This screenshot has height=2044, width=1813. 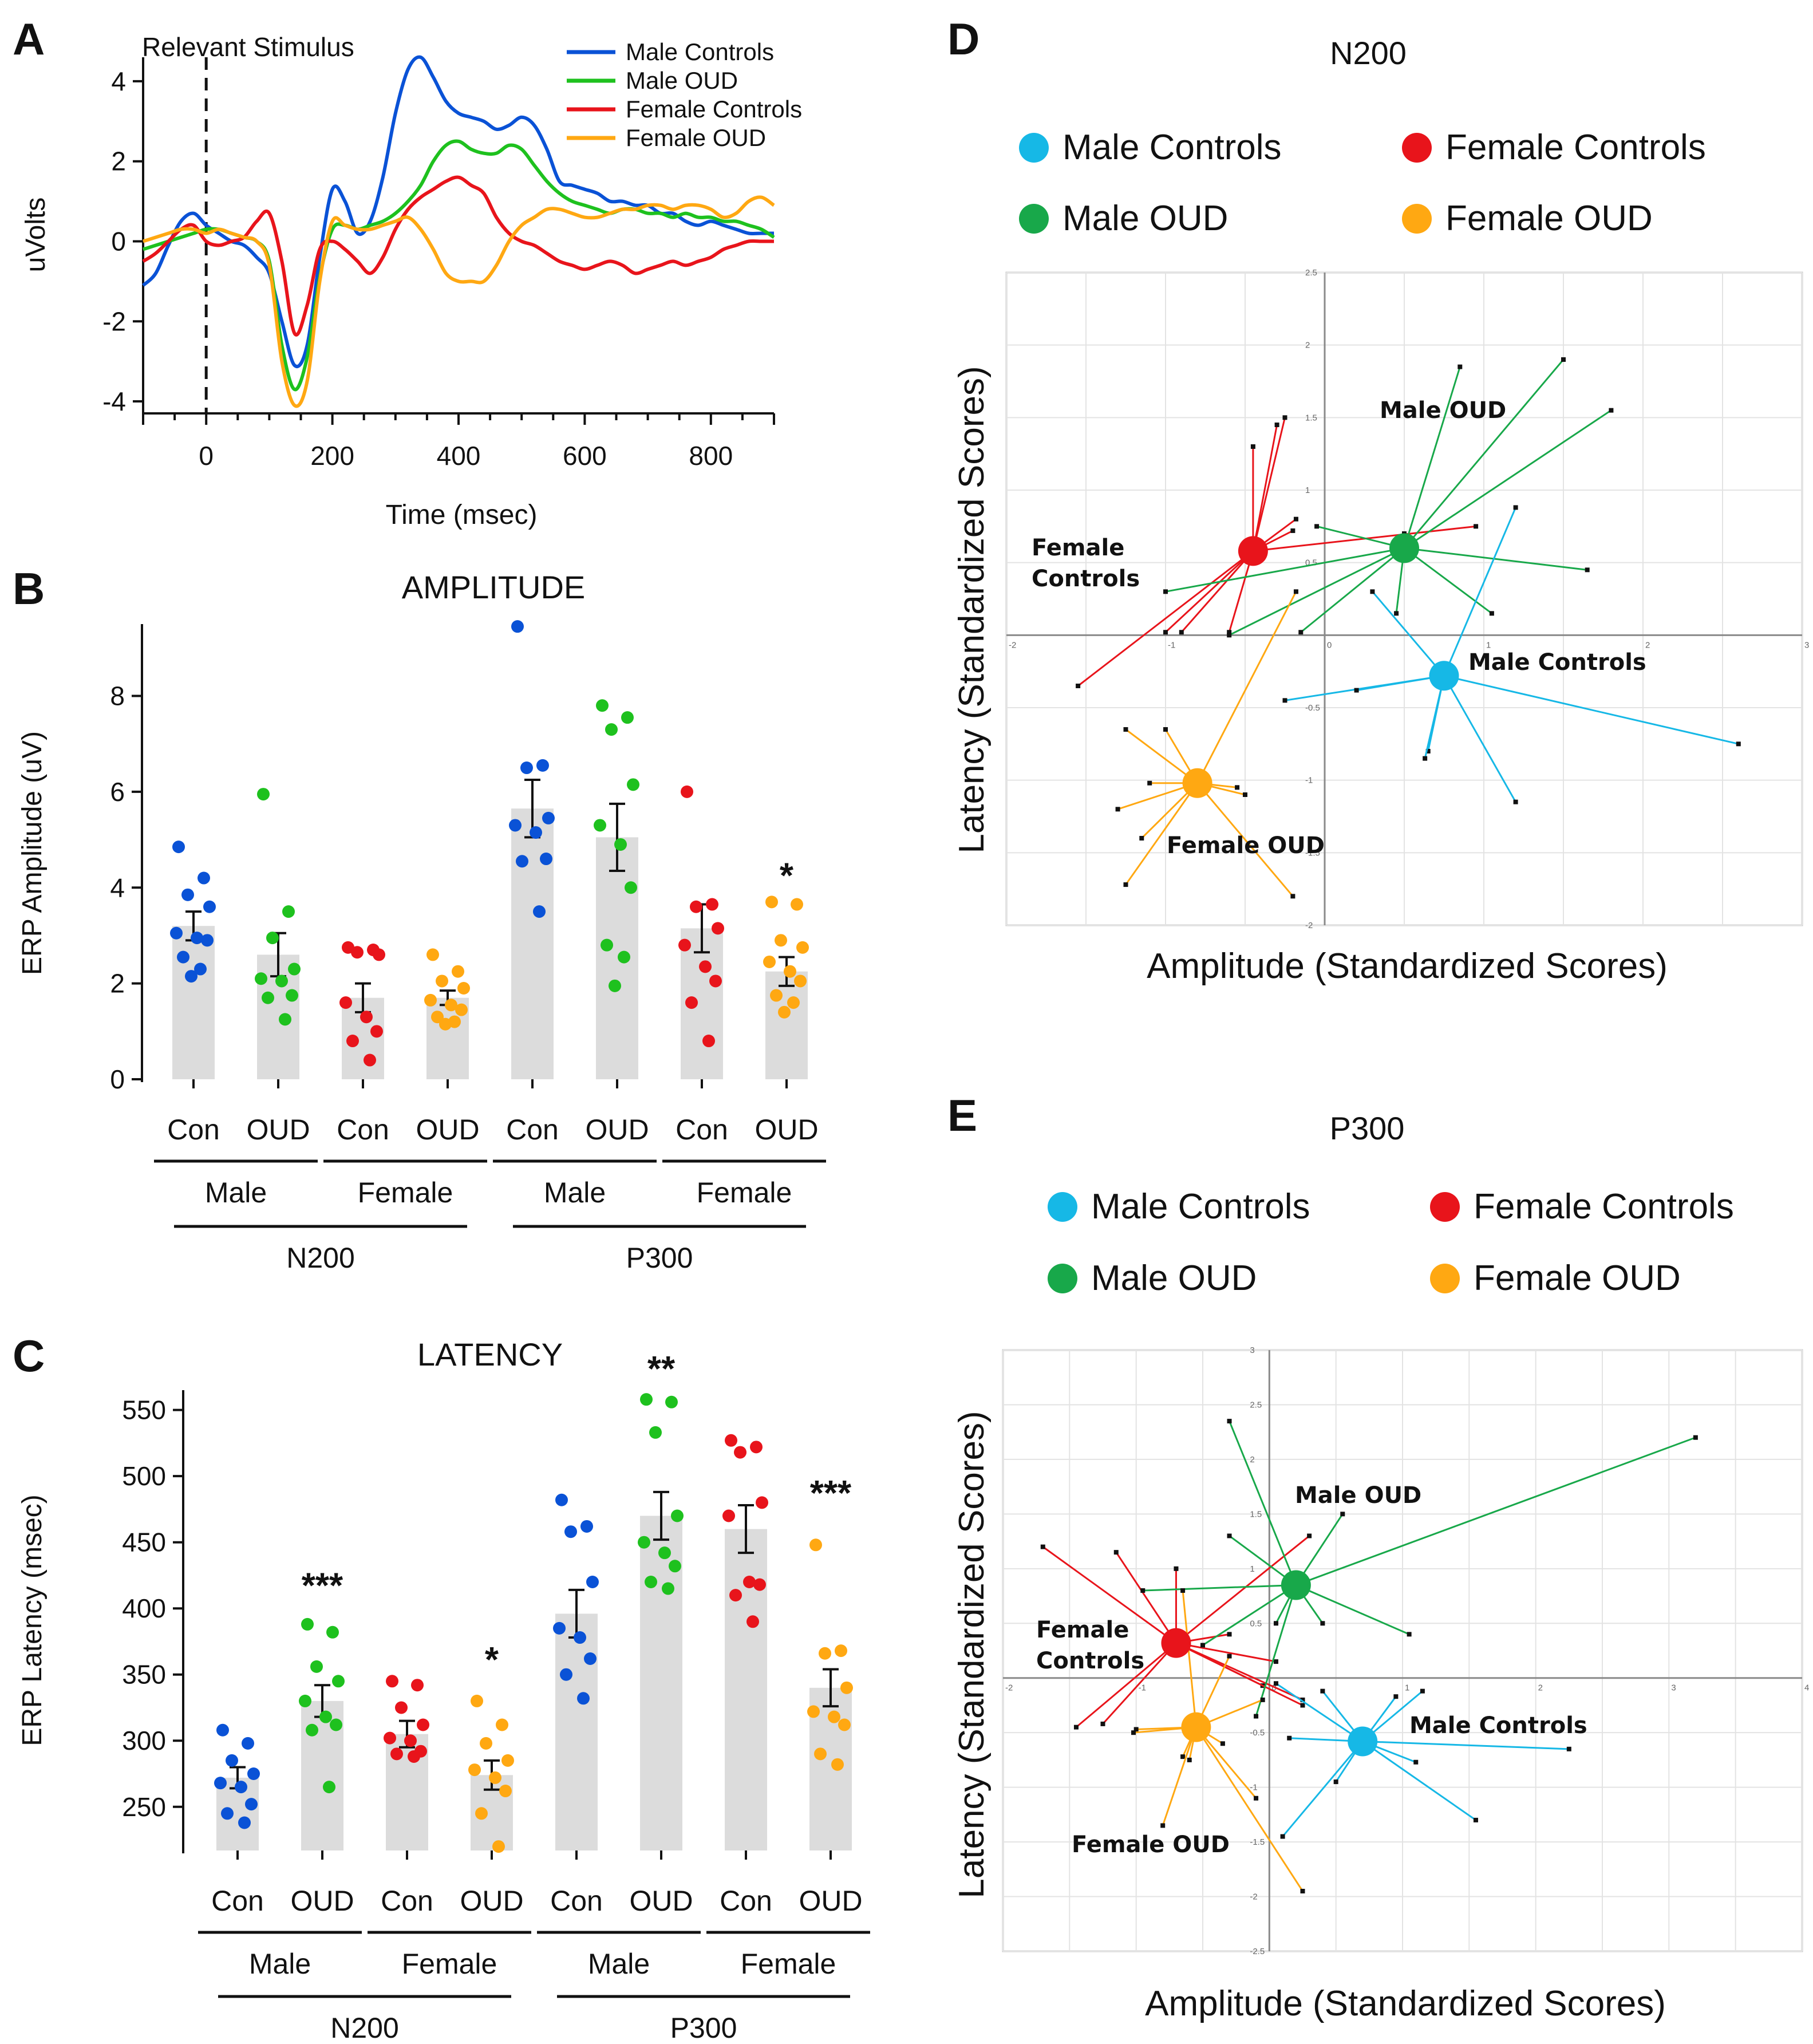 What do you see at coordinates (1252, 1350) in the screenshot?
I see `scatter-ytick-label: 3` at bounding box center [1252, 1350].